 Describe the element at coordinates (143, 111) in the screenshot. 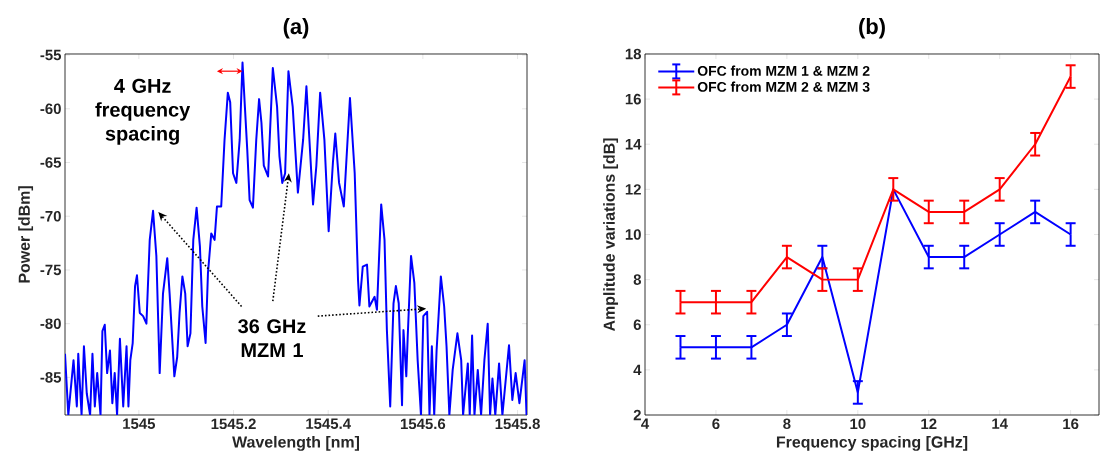

I see `annotation: 4 GHz frequency spacing` at that location.